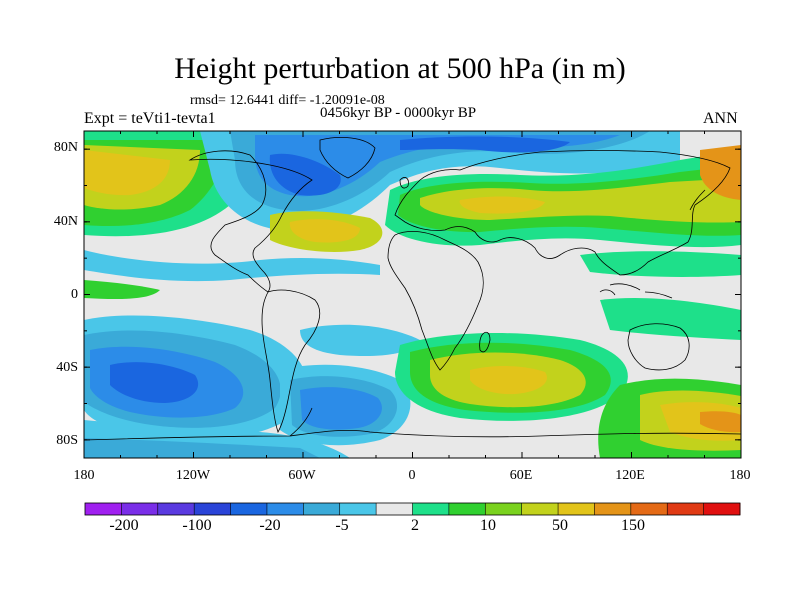 This screenshot has height=600, width=800. Describe the element at coordinates (197, 525) in the screenshot. I see `colorbar-label: -100` at that location.